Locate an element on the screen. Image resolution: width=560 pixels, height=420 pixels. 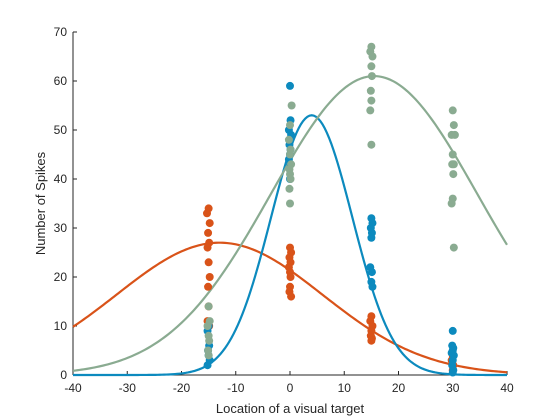
x-tick-label: 40 is located at coordinates (507, 388).